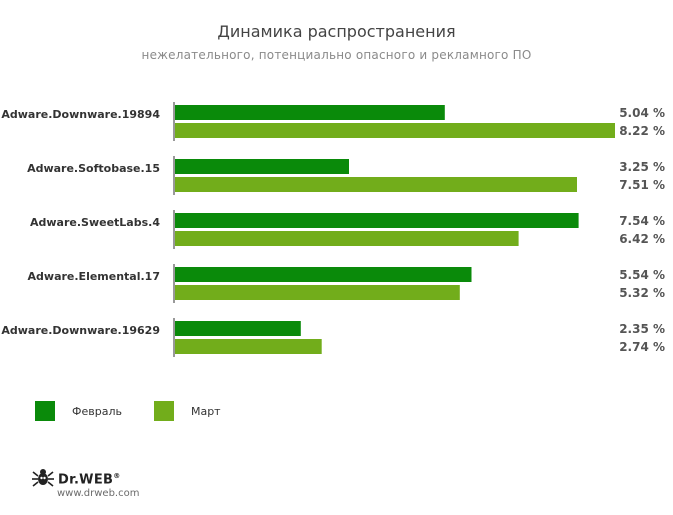  I want to click on value-label: 3.25 %, so click(642, 167).